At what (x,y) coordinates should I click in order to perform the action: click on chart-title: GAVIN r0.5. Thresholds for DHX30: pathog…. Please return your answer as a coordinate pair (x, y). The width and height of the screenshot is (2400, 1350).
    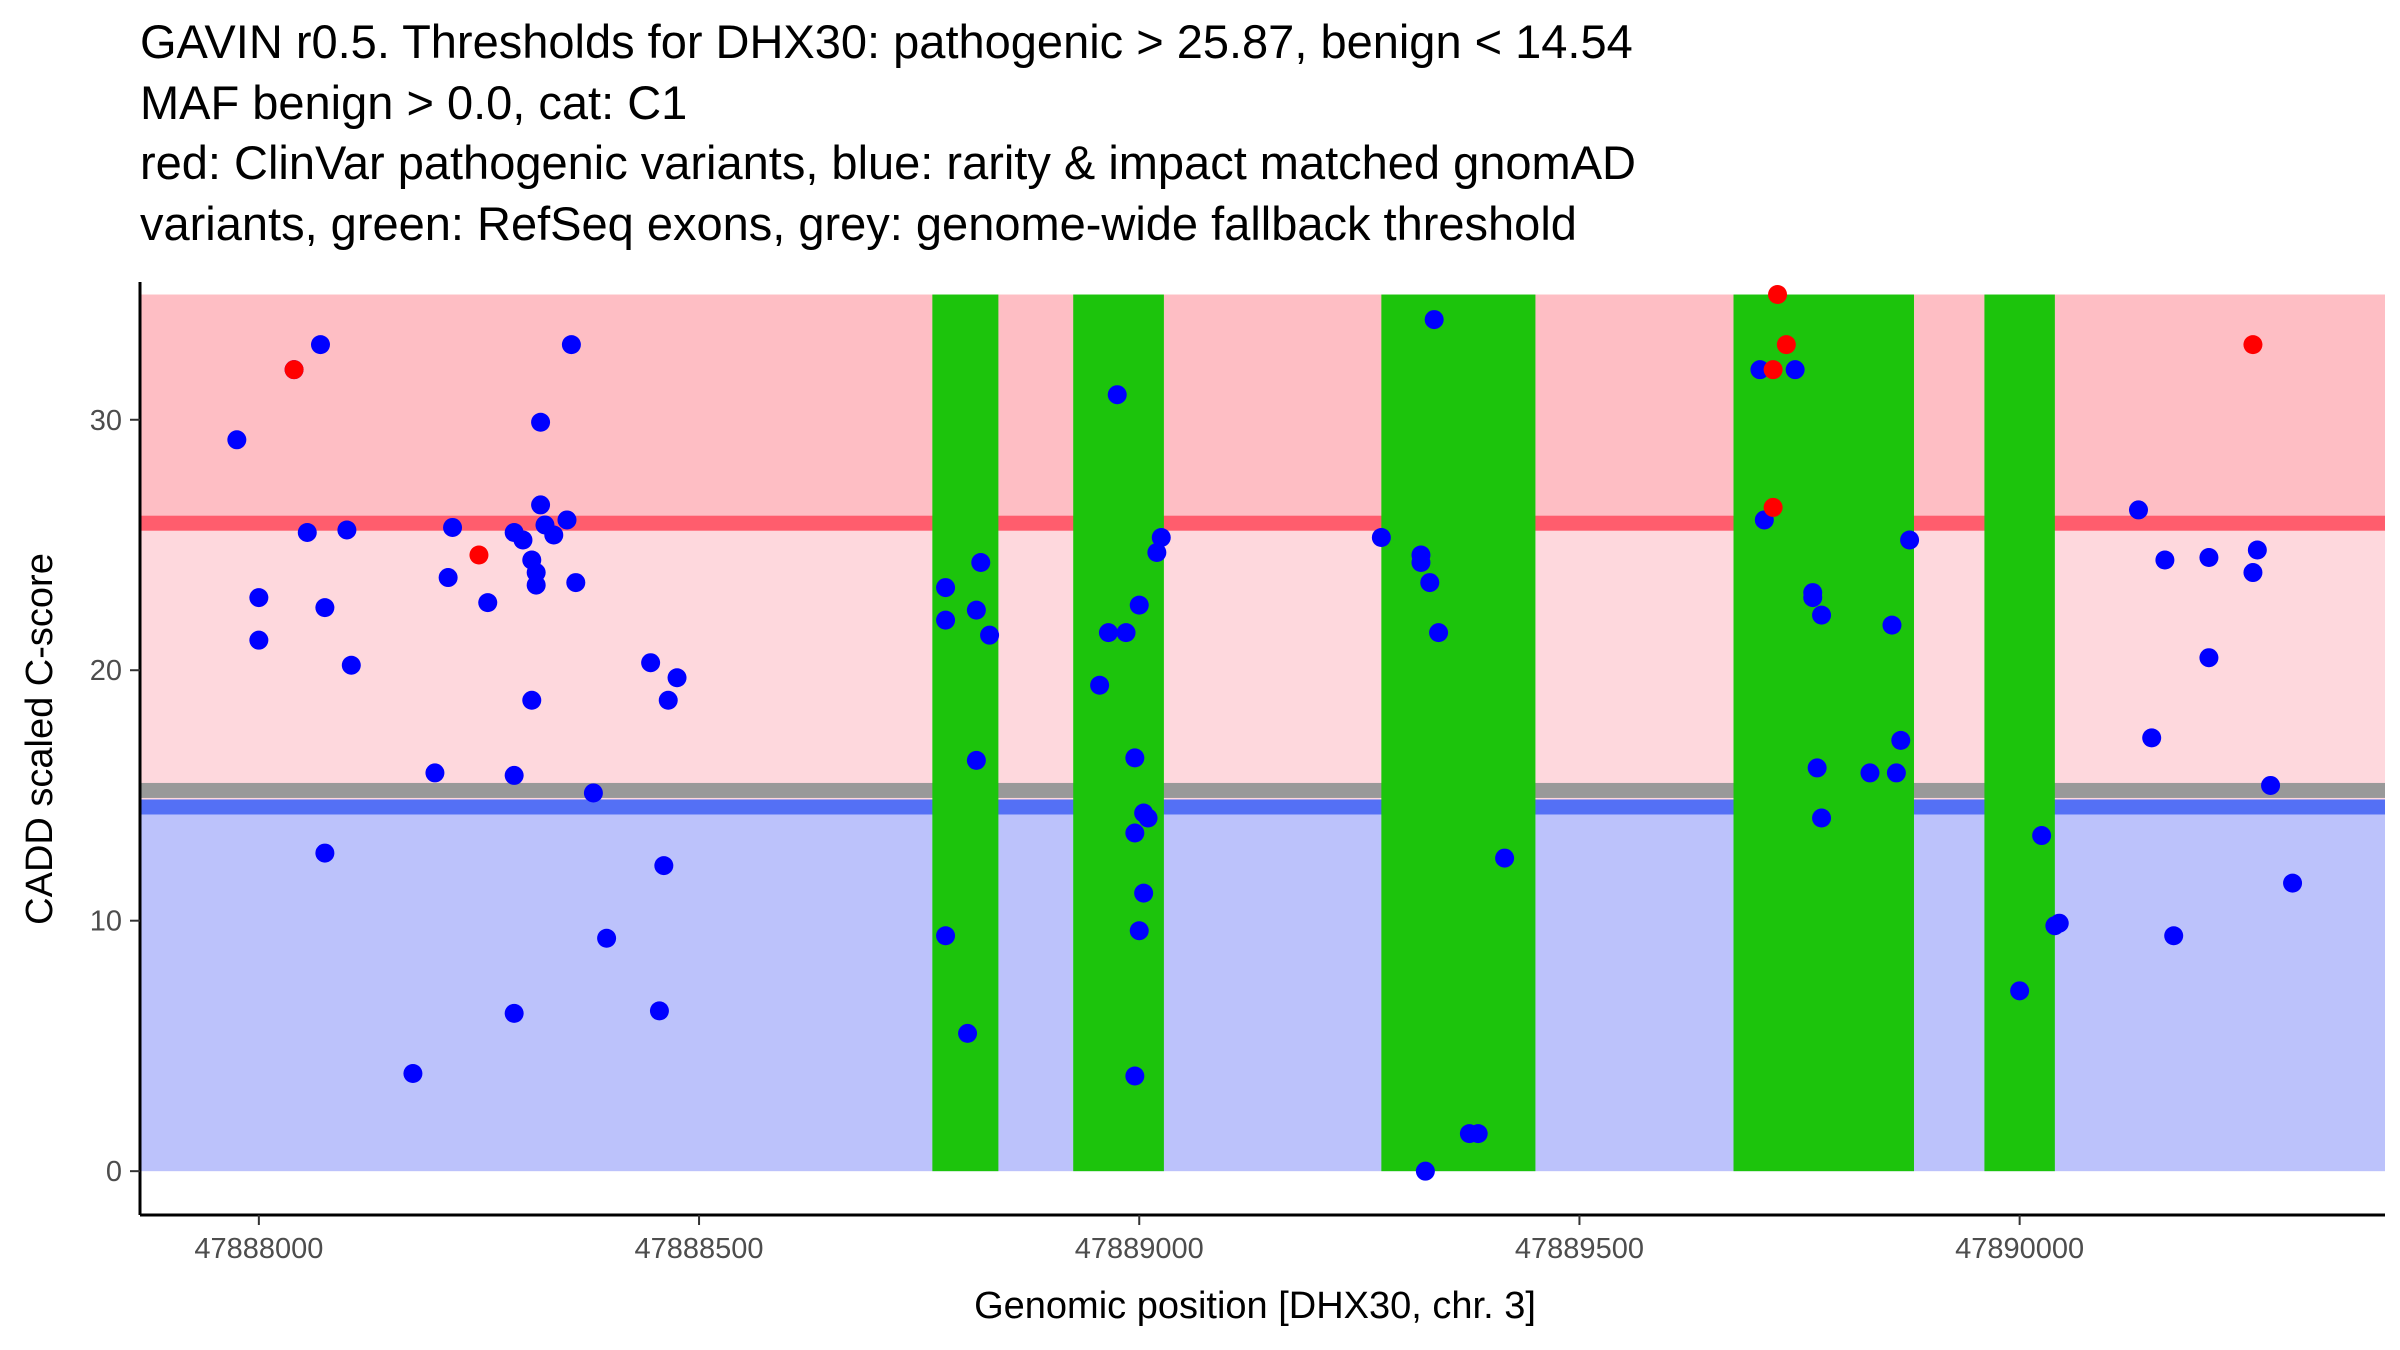
    Looking at the image, I should click on (888, 132).